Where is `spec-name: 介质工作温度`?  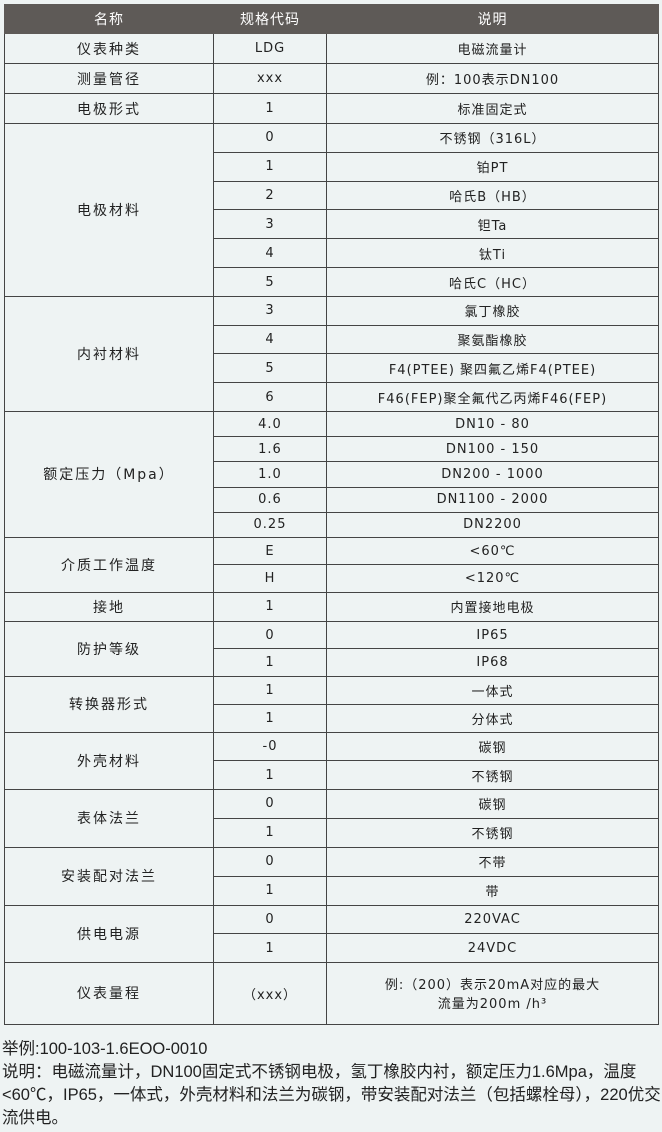
spec-name: 介质工作温度 is located at coordinates (109, 564).